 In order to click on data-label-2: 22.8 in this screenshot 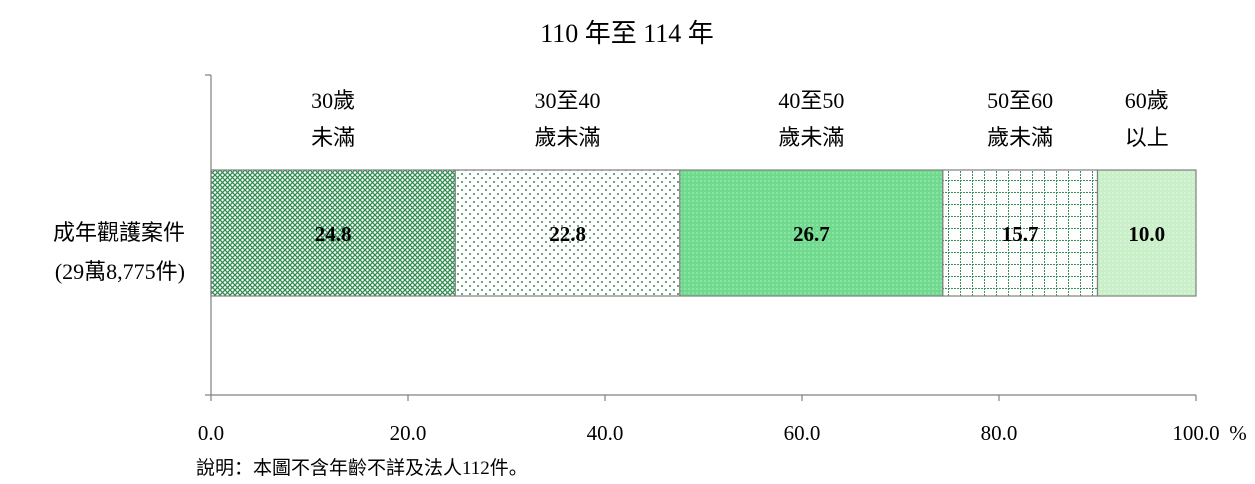, I will do `click(567, 234)`.